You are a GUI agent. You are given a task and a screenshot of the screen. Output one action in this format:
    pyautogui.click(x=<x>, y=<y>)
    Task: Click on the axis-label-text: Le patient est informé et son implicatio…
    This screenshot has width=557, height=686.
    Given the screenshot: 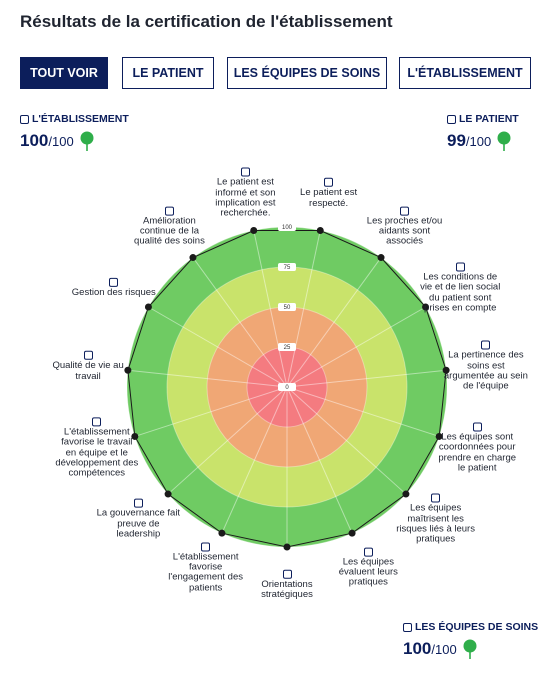 What is the action you would take?
    pyautogui.click(x=245, y=197)
    